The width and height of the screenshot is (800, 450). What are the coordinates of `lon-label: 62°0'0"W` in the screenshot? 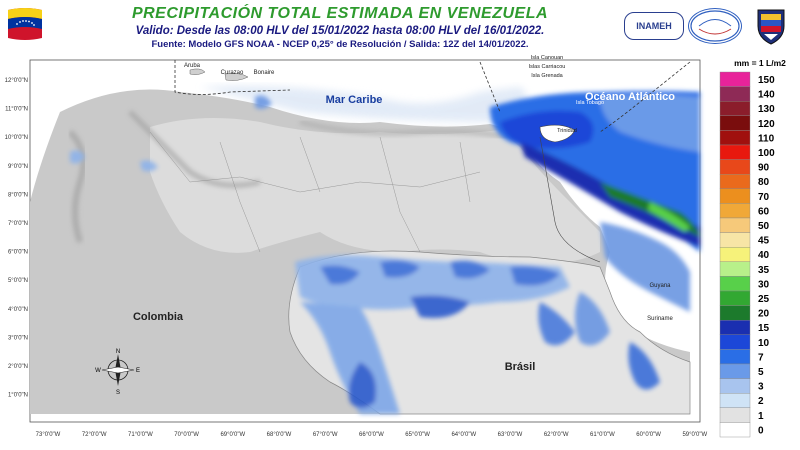 It's located at (556, 435).